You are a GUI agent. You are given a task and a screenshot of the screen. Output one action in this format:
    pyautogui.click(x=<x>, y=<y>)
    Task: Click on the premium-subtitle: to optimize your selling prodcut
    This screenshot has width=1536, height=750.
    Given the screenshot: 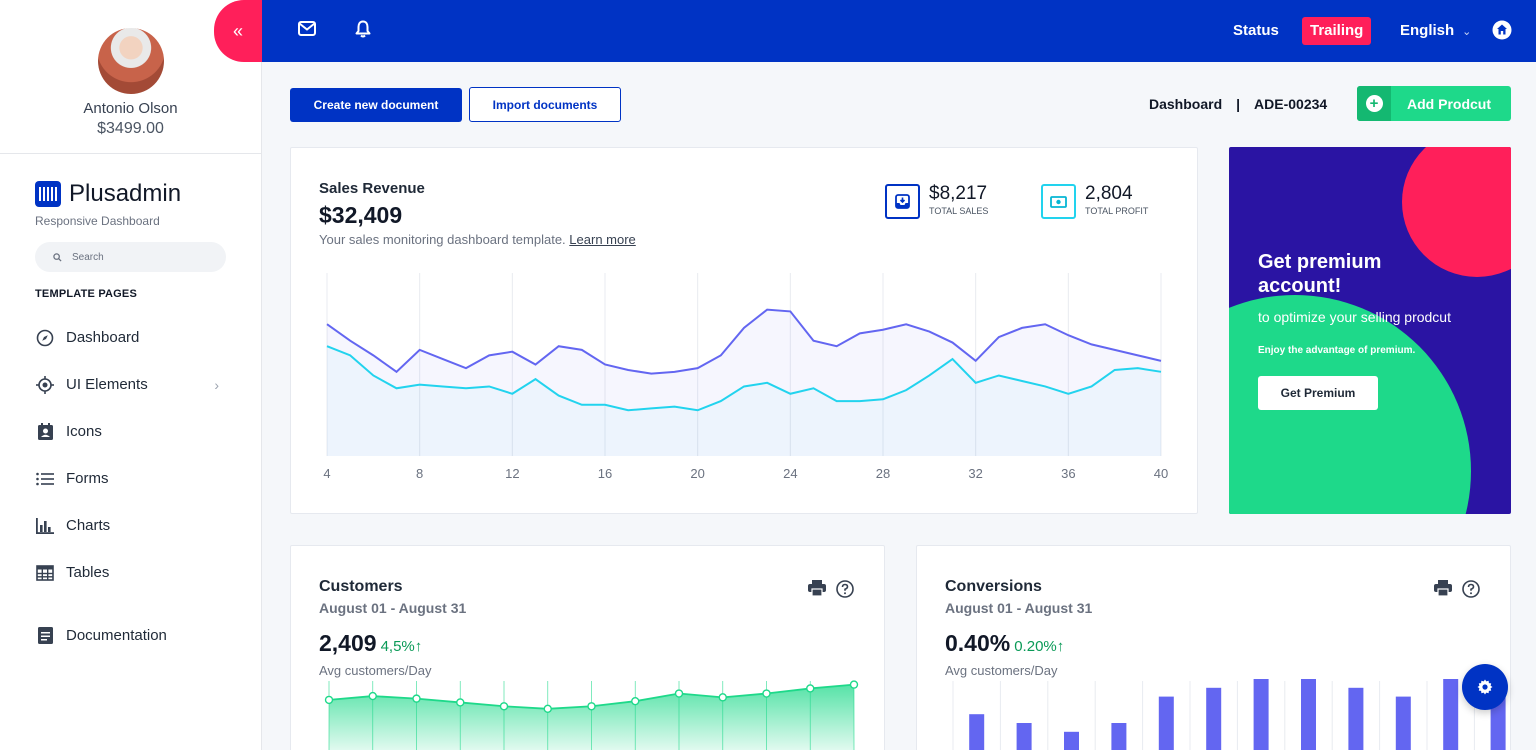 What is the action you would take?
    pyautogui.click(x=1354, y=317)
    